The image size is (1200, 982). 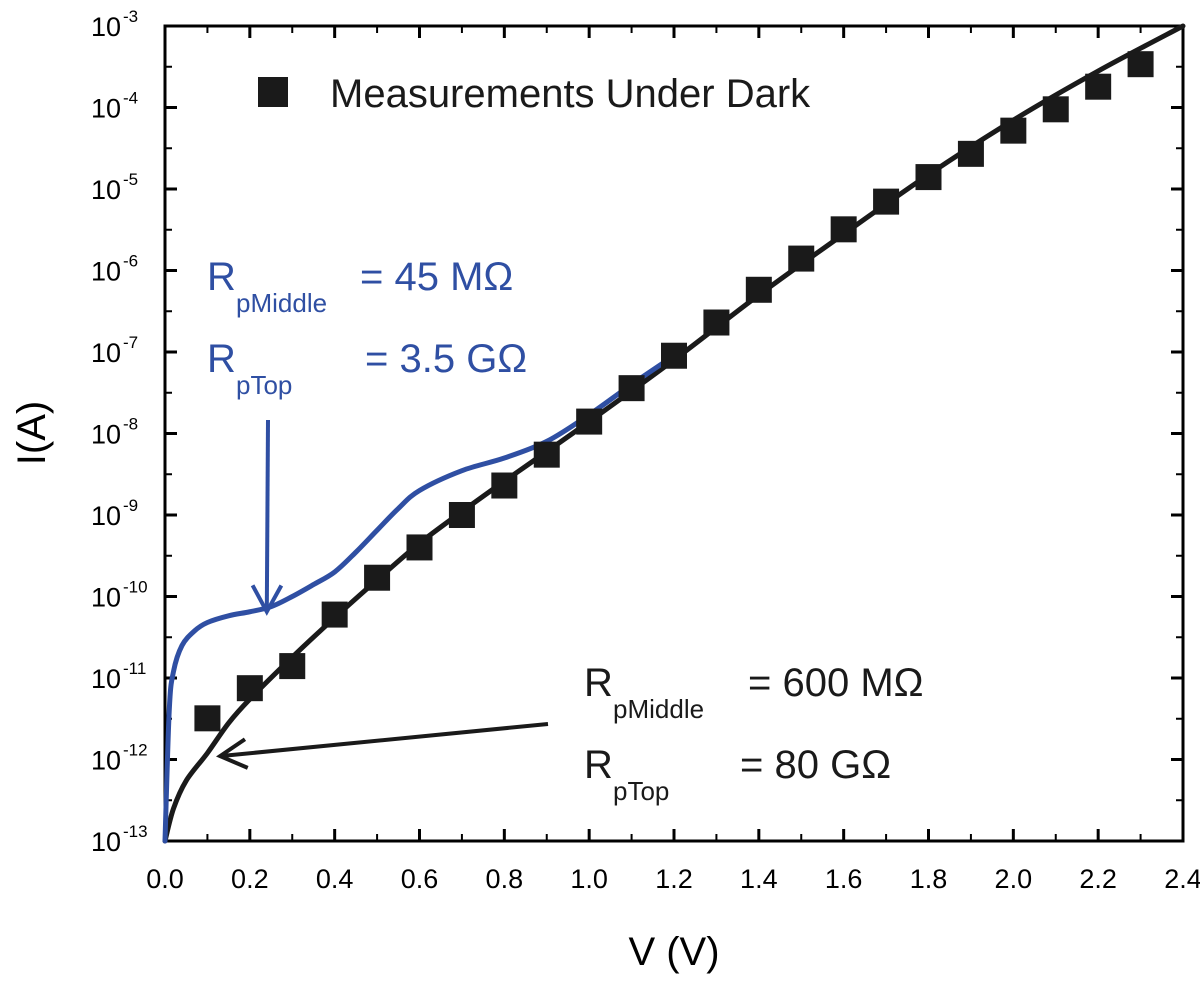 I want to click on x-tick-label: 2.0, so click(x=1014, y=879).